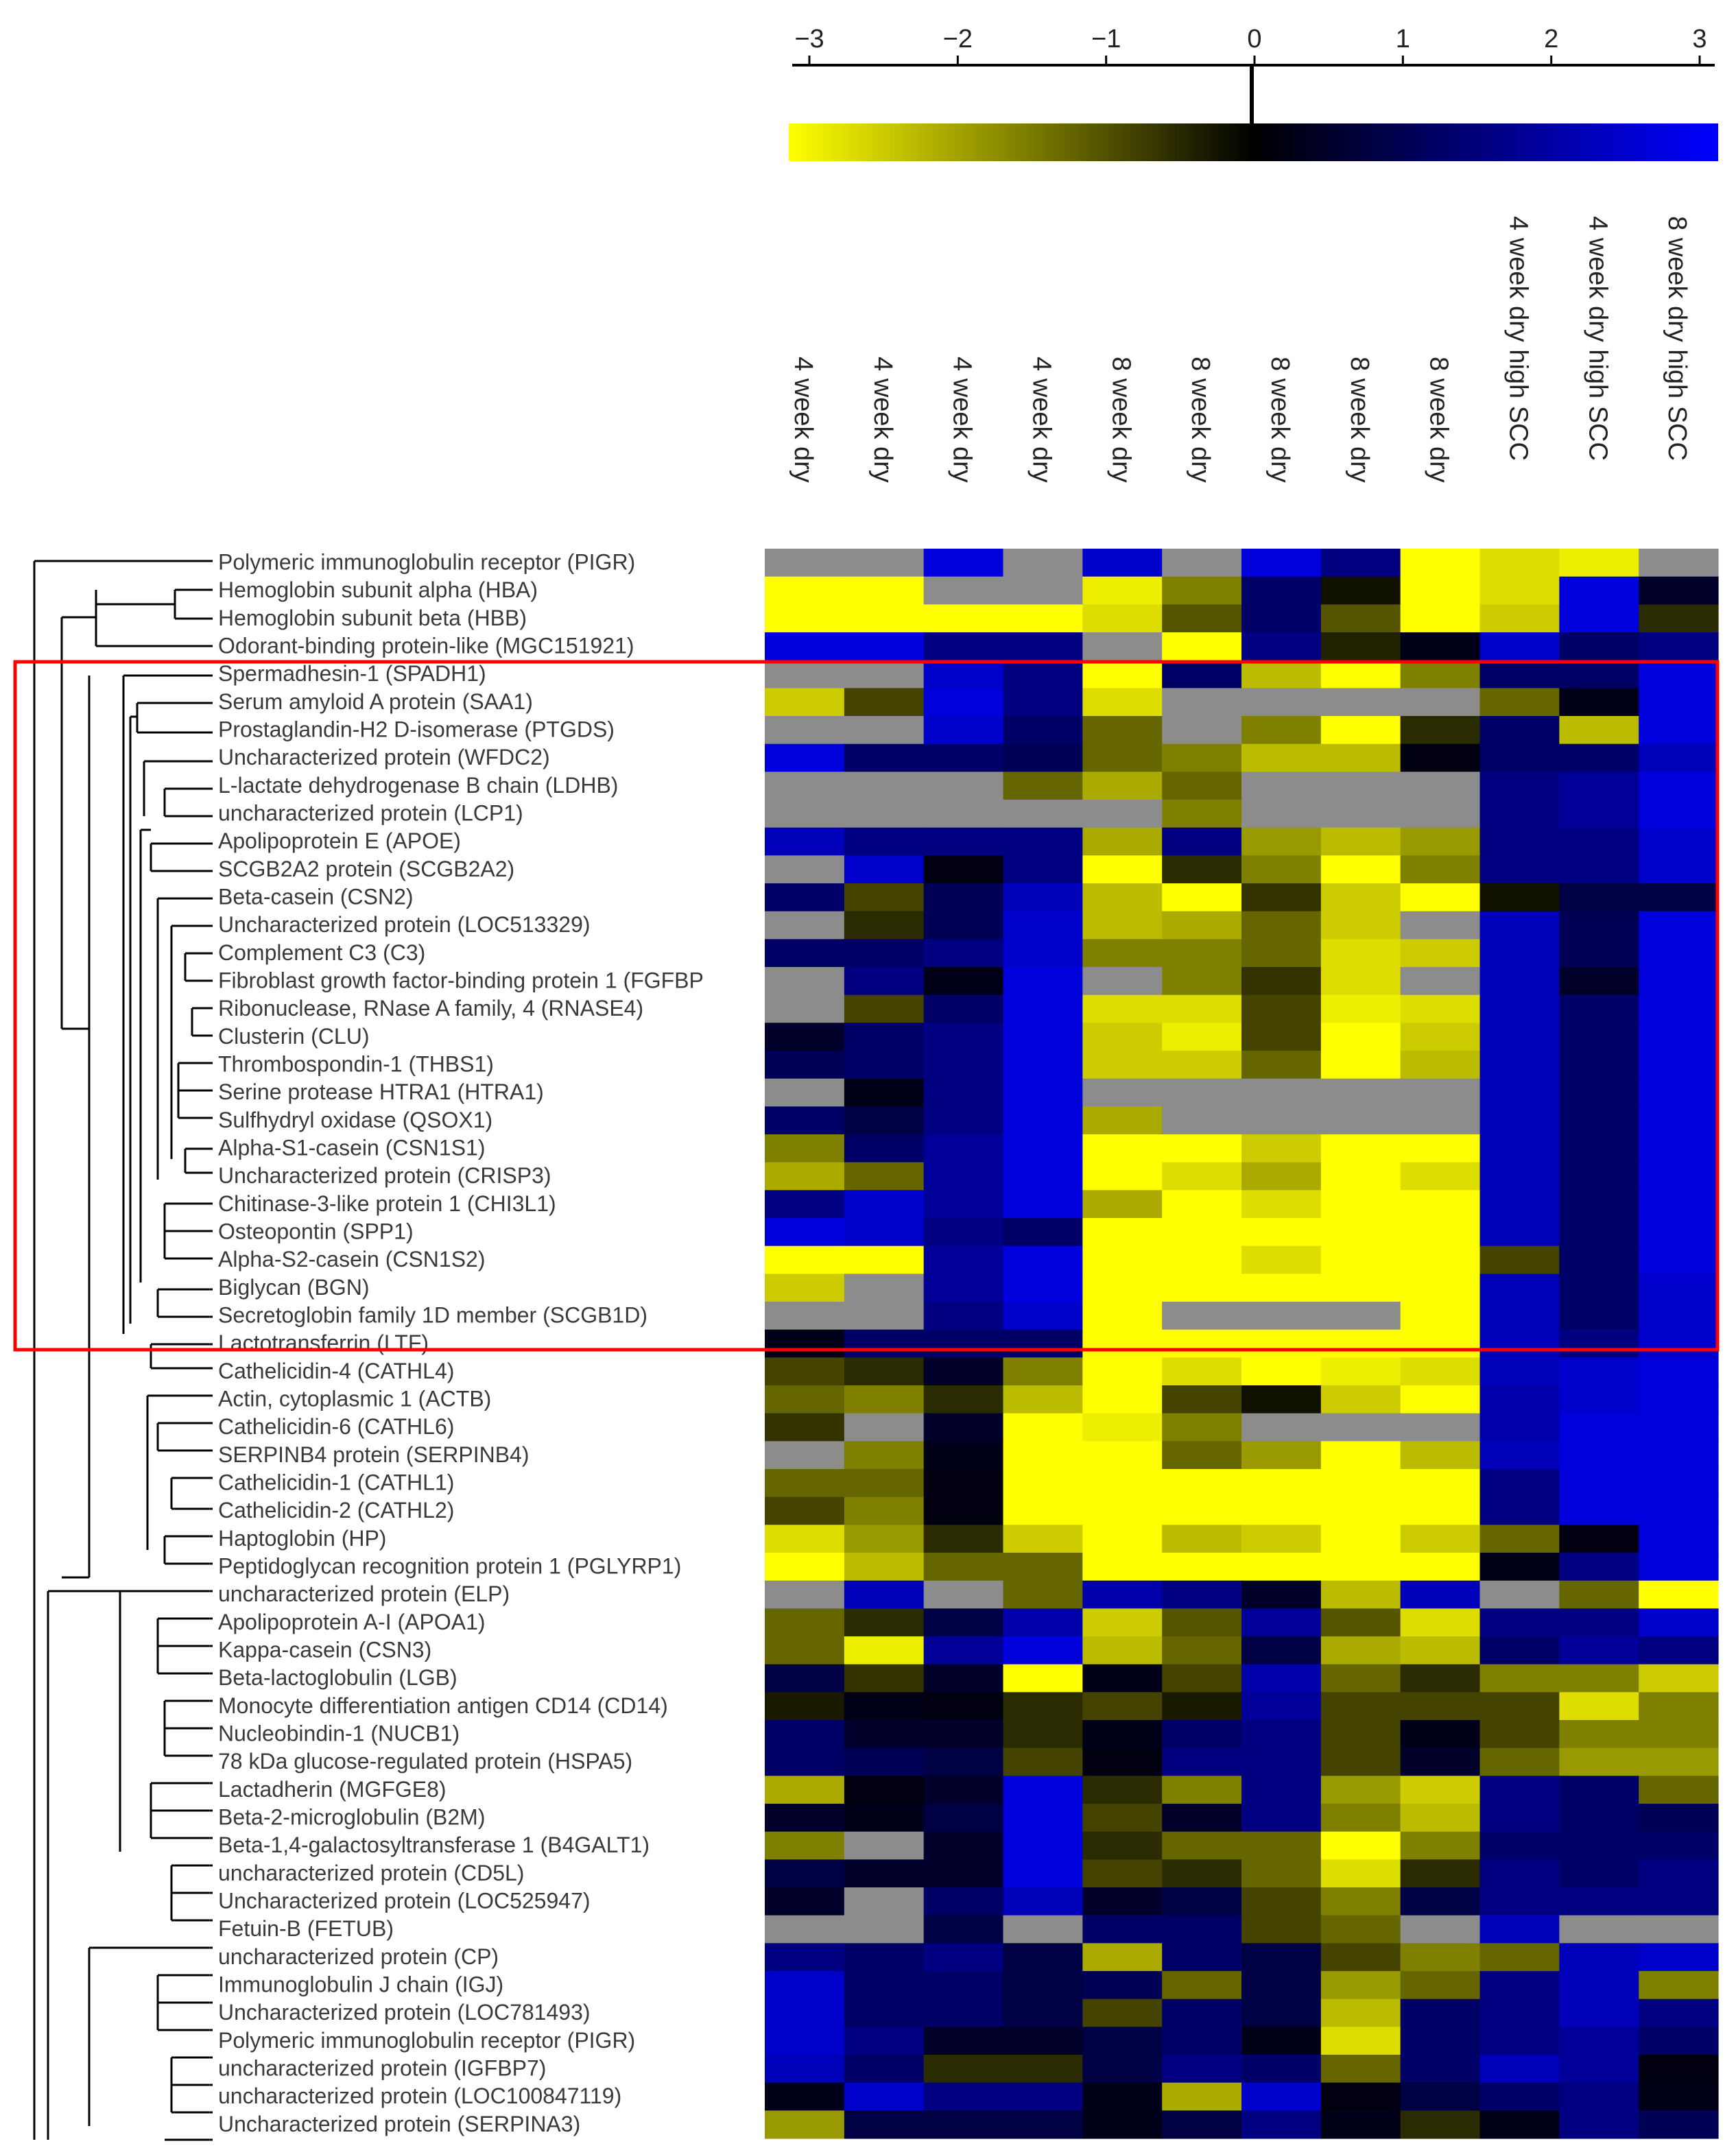  What do you see at coordinates (387, 1203) in the screenshot?
I see `row-label: Chitinase-3-like protein 1 (CHI3L1)` at bounding box center [387, 1203].